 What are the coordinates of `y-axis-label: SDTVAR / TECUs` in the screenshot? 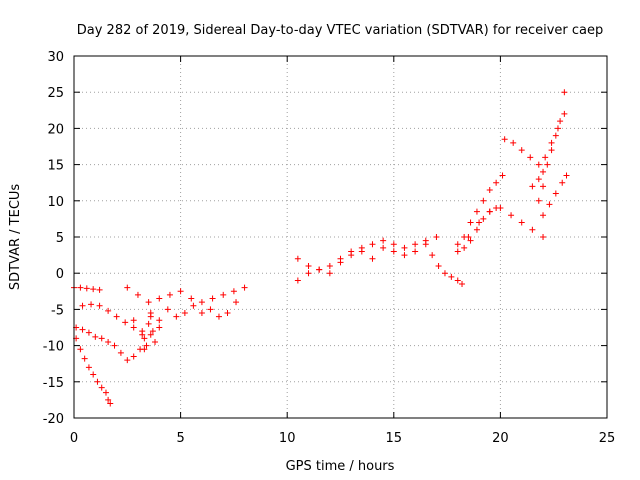 It's located at (15, 237).